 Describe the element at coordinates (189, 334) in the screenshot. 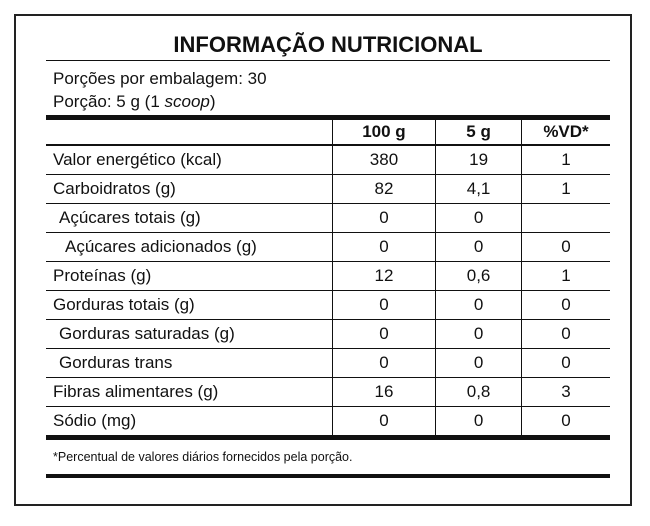

I see `nutrient-name: Gorduras saturadas (g)` at that location.